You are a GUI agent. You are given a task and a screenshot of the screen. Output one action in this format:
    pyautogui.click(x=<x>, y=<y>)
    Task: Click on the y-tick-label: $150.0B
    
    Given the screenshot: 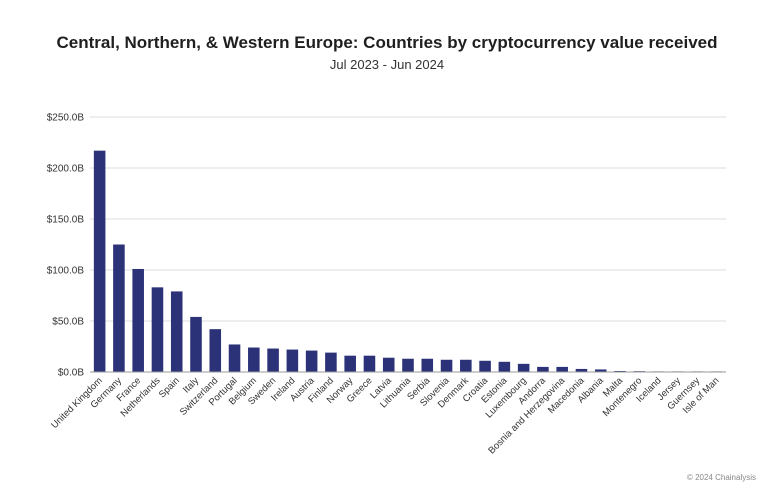 What is the action you would take?
    pyautogui.click(x=66, y=220)
    